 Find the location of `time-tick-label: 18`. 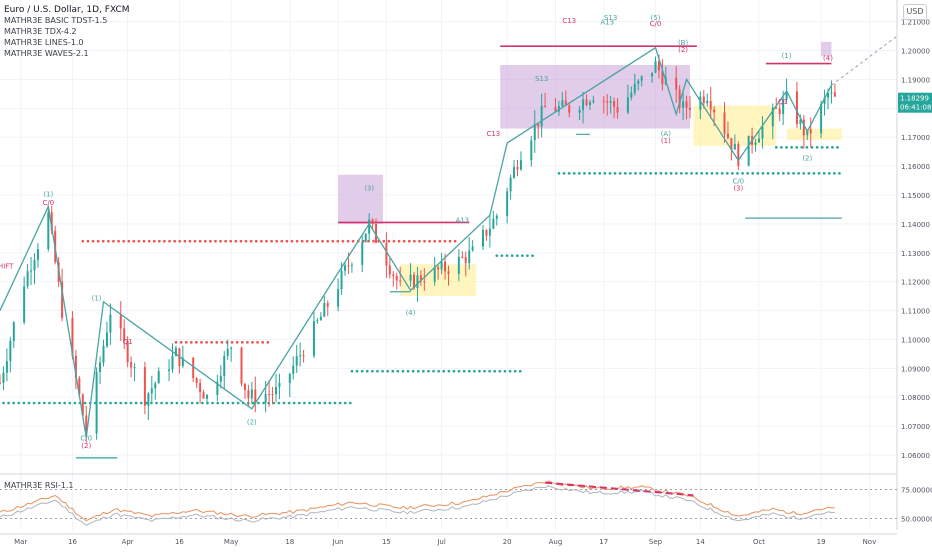

time-tick-label: 18 is located at coordinates (289, 542).